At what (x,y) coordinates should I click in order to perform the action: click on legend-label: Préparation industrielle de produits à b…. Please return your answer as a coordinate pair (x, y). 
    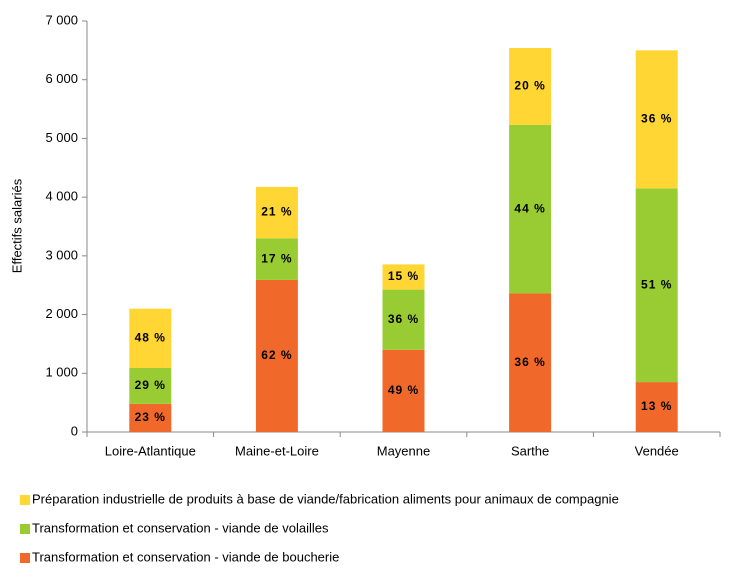
    Looking at the image, I should click on (325, 498).